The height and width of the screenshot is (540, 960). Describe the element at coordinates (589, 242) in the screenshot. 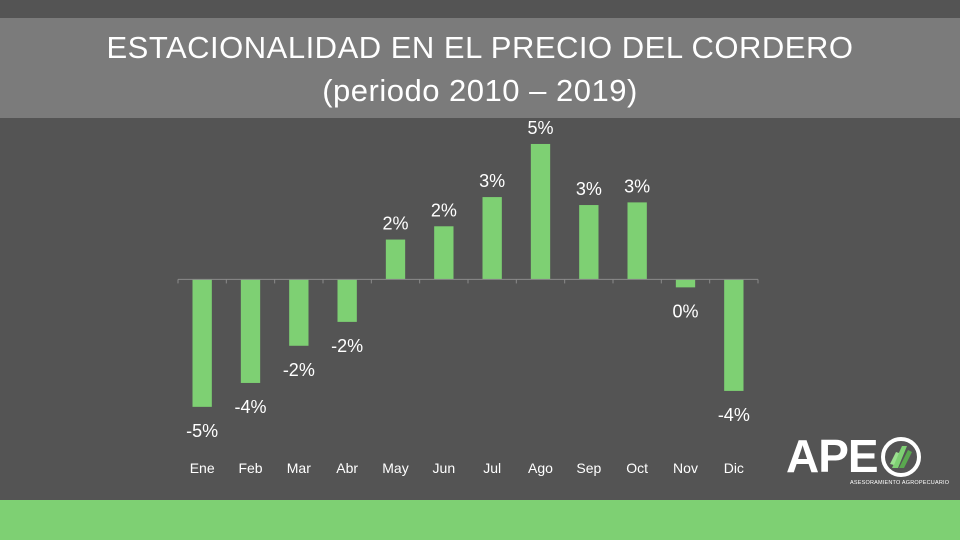

I see `bar-sep` at that location.